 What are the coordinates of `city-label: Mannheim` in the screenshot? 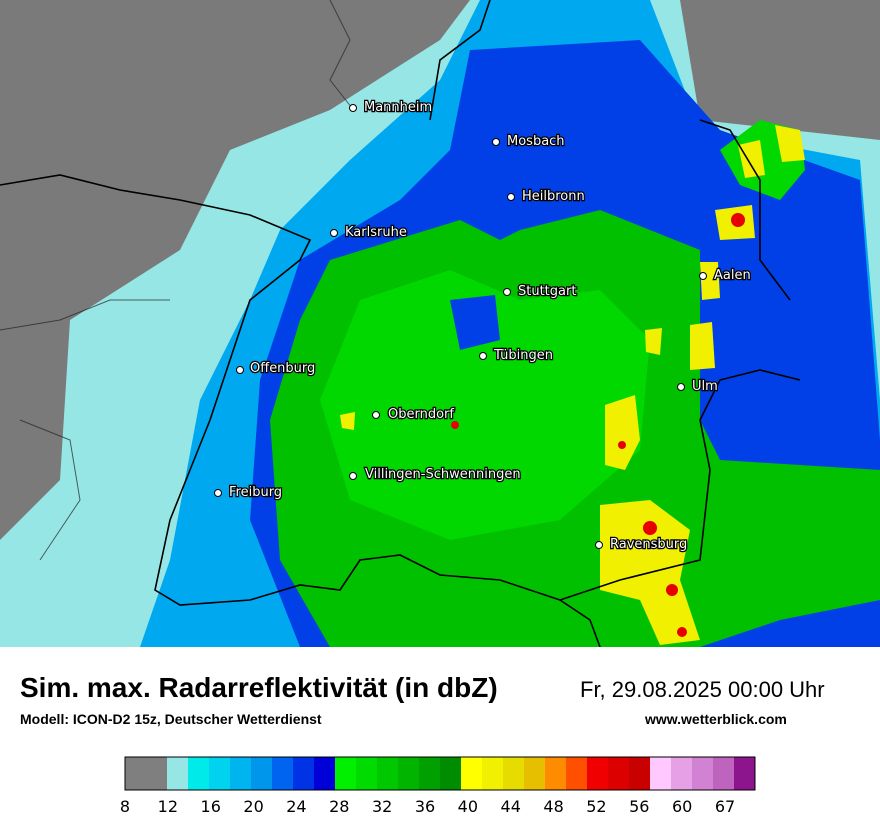 It's located at (398, 107).